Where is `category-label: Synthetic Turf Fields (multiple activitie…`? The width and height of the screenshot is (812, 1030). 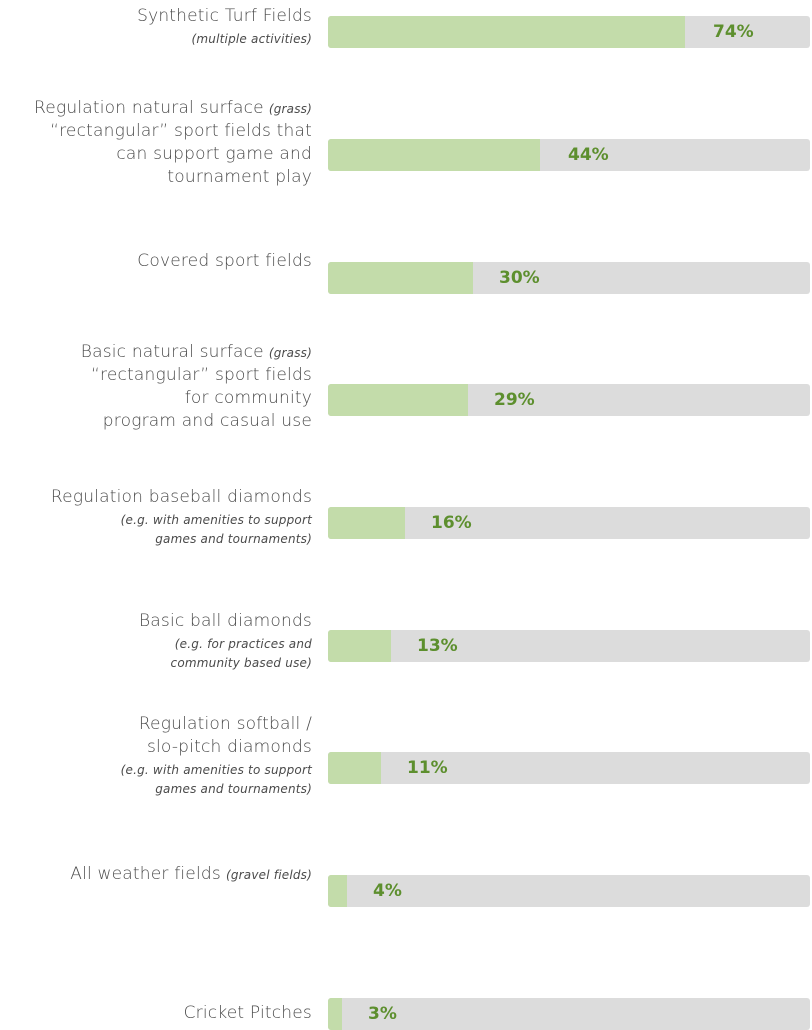
category-label: Synthetic Turf Fields (multiple activitie… is located at coordinates (224, 27).